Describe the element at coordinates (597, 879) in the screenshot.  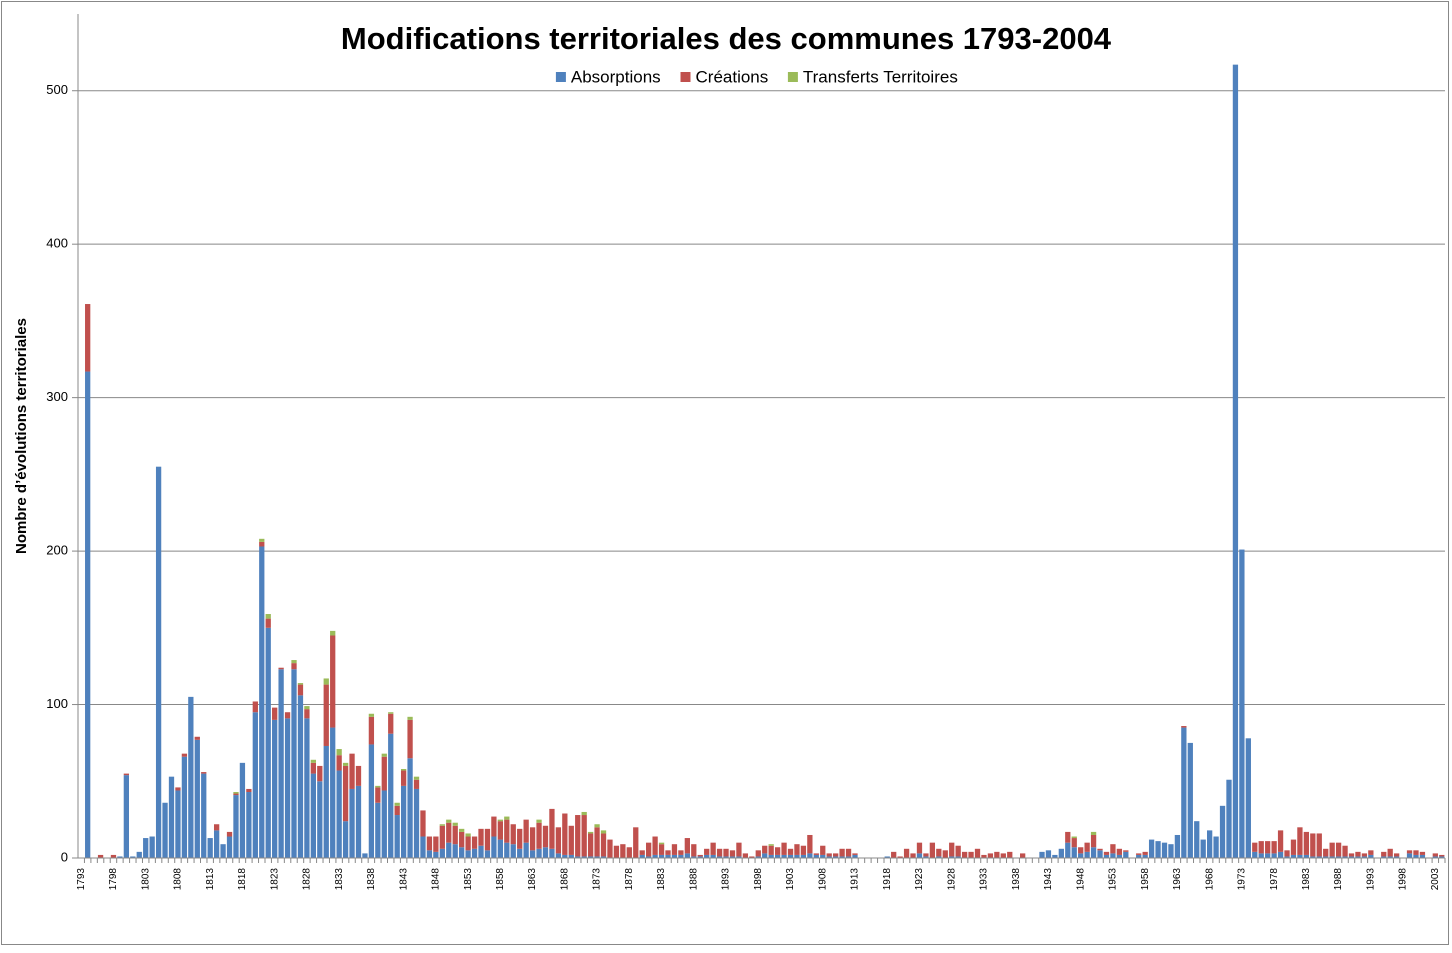
I see `x-tick-label: 1873` at that location.